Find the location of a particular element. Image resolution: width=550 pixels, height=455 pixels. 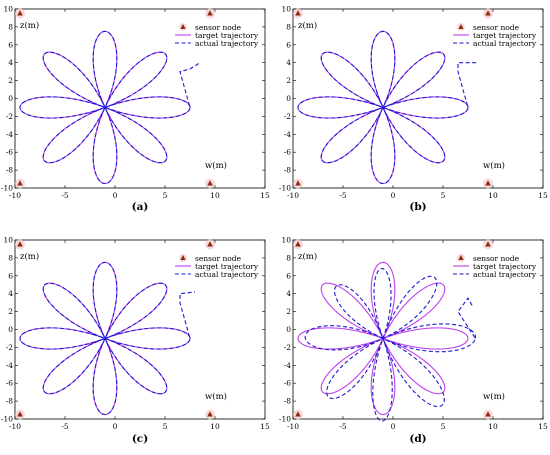

panel-label: (c) is located at coordinates (140, 439).